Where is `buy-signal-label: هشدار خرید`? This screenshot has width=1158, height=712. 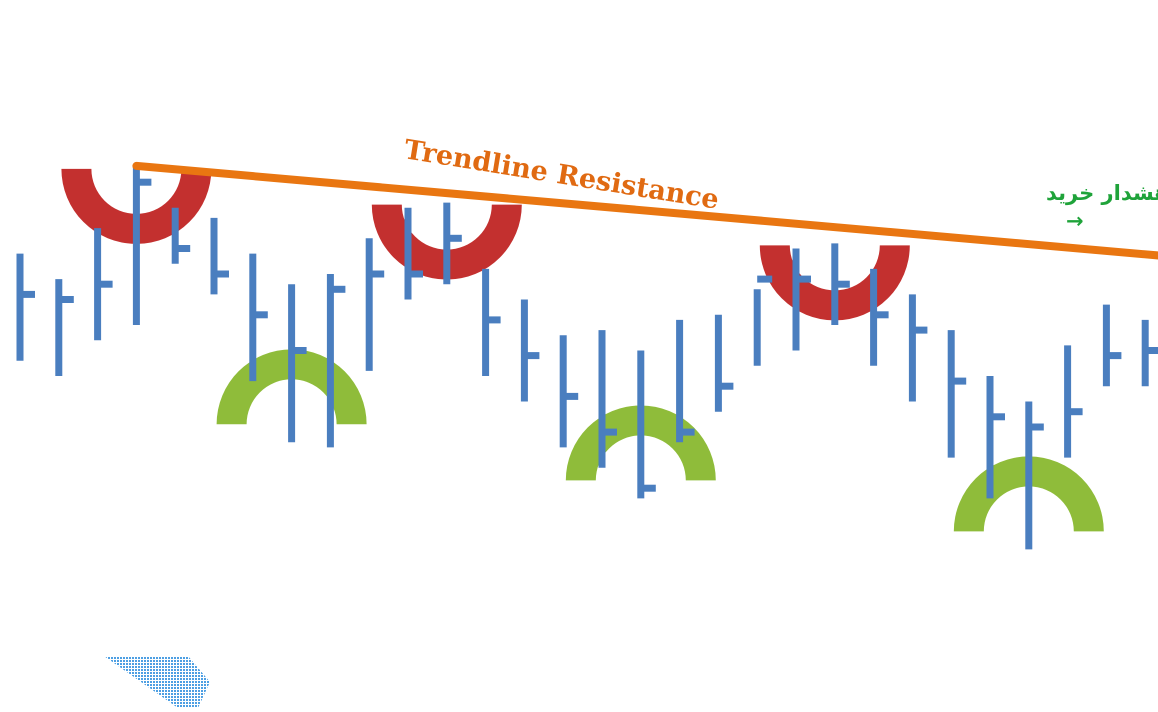 buy-signal-label: هشدار خرید is located at coordinates (1102, 193).